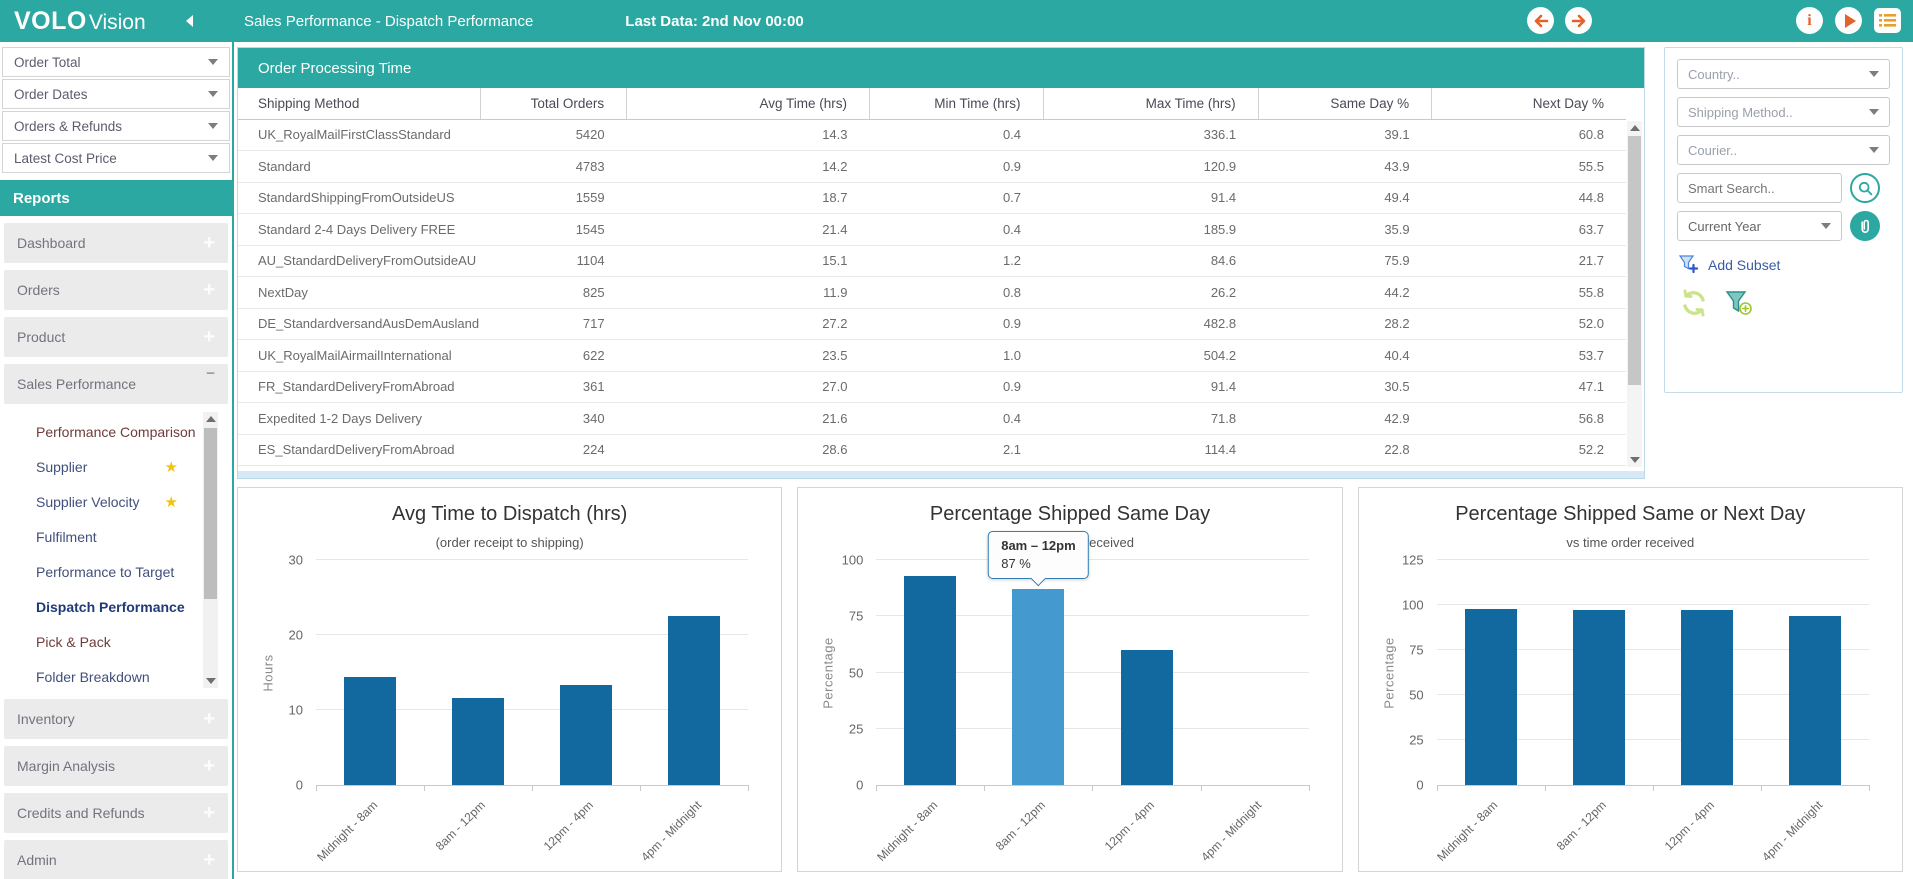 Image resolution: width=1913 pixels, height=879 pixels. I want to click on column-header-shipping-method: Shipping Method, so click(359, 104).